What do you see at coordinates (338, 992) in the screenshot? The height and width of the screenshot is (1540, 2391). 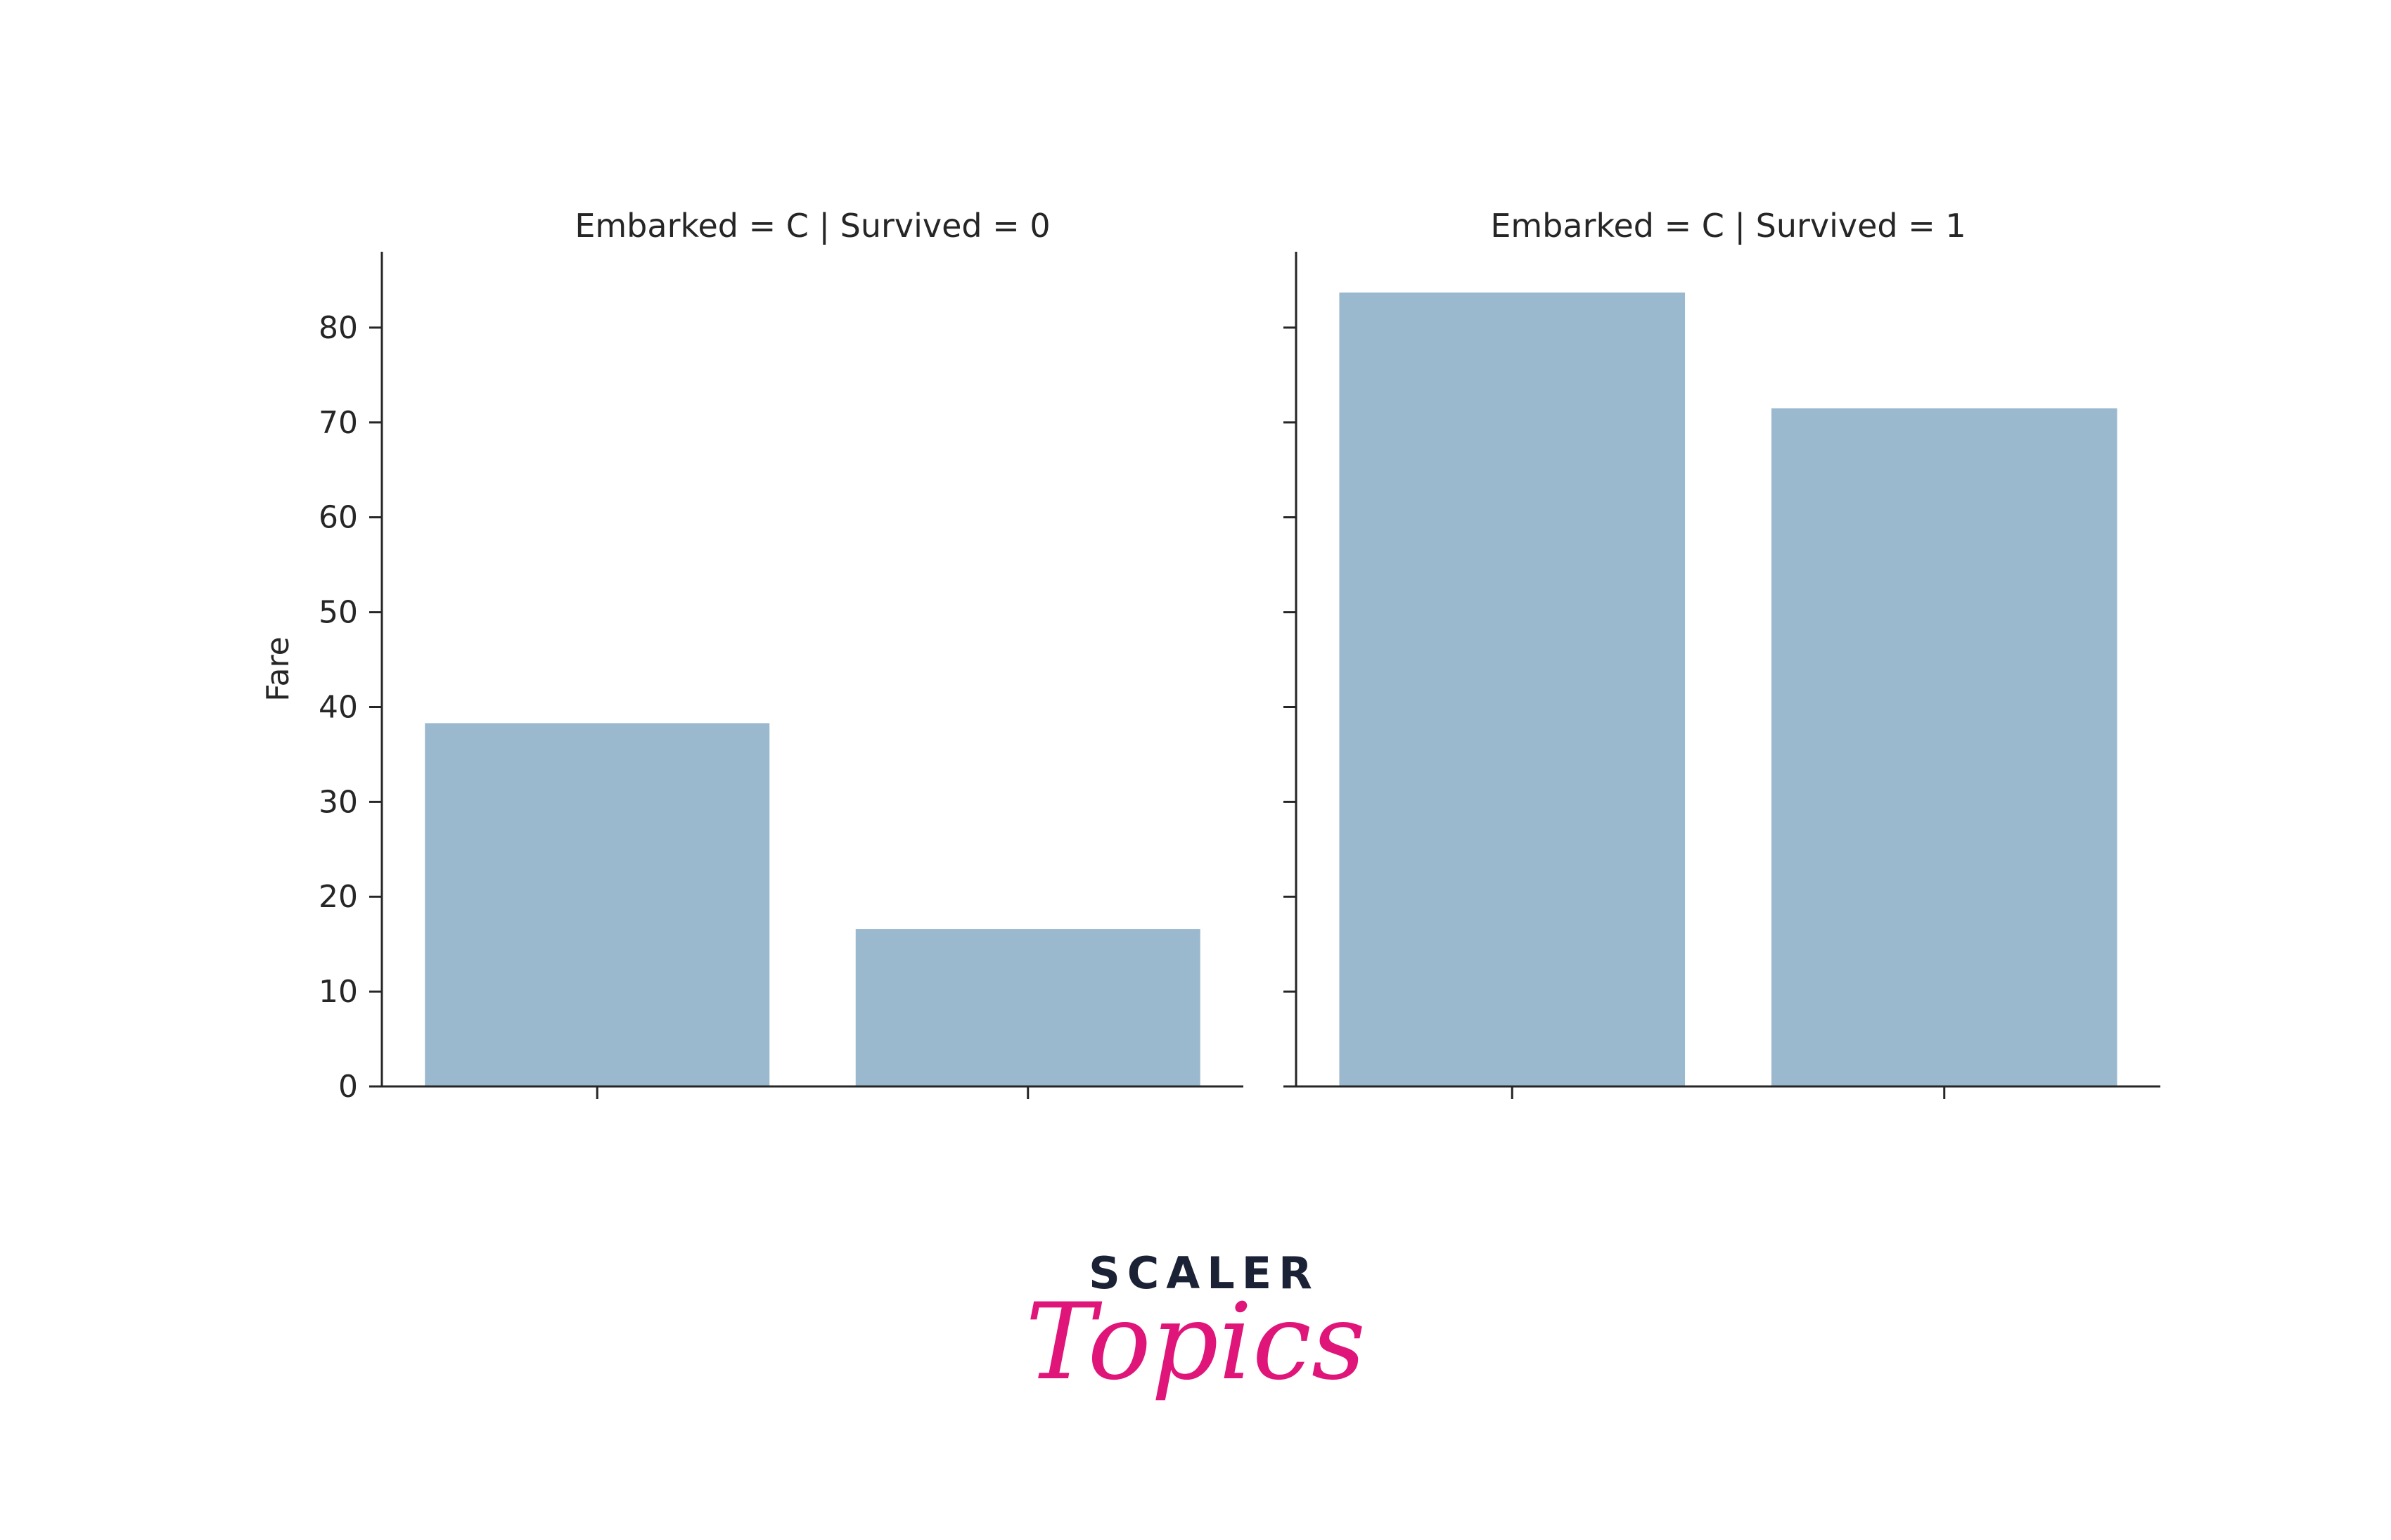 I see `y-tick-label-0-1: 10` at bounding box center [338, 992].